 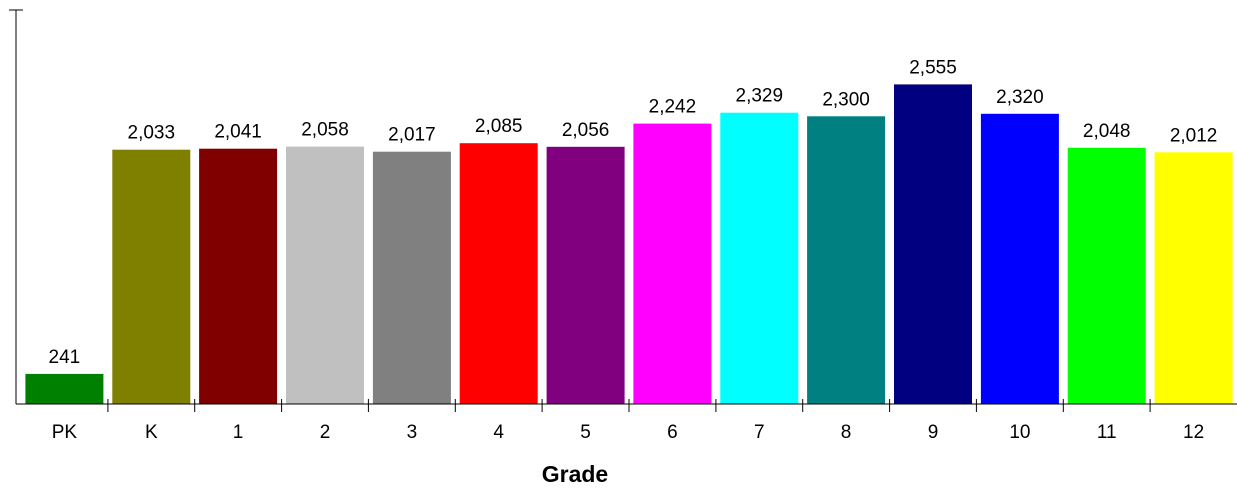 I want to click on data-label-K: 2,033, so click(x=152, y=133).